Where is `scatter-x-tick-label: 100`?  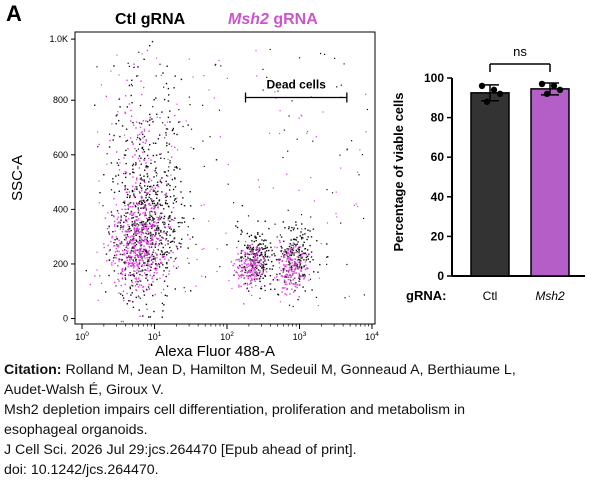 scatter-x-tick-label: 100 is located at coordinates (82, 336).